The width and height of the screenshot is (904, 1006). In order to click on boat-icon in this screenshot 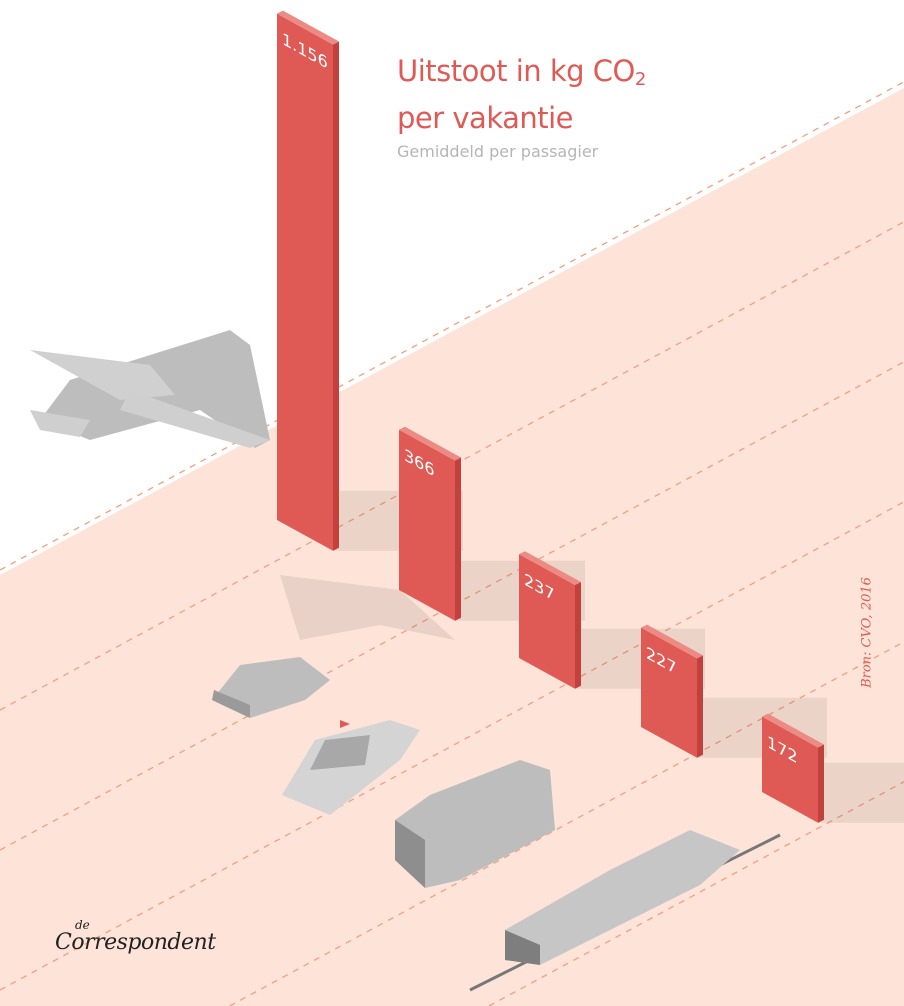, I will do `click(351, 767)`.